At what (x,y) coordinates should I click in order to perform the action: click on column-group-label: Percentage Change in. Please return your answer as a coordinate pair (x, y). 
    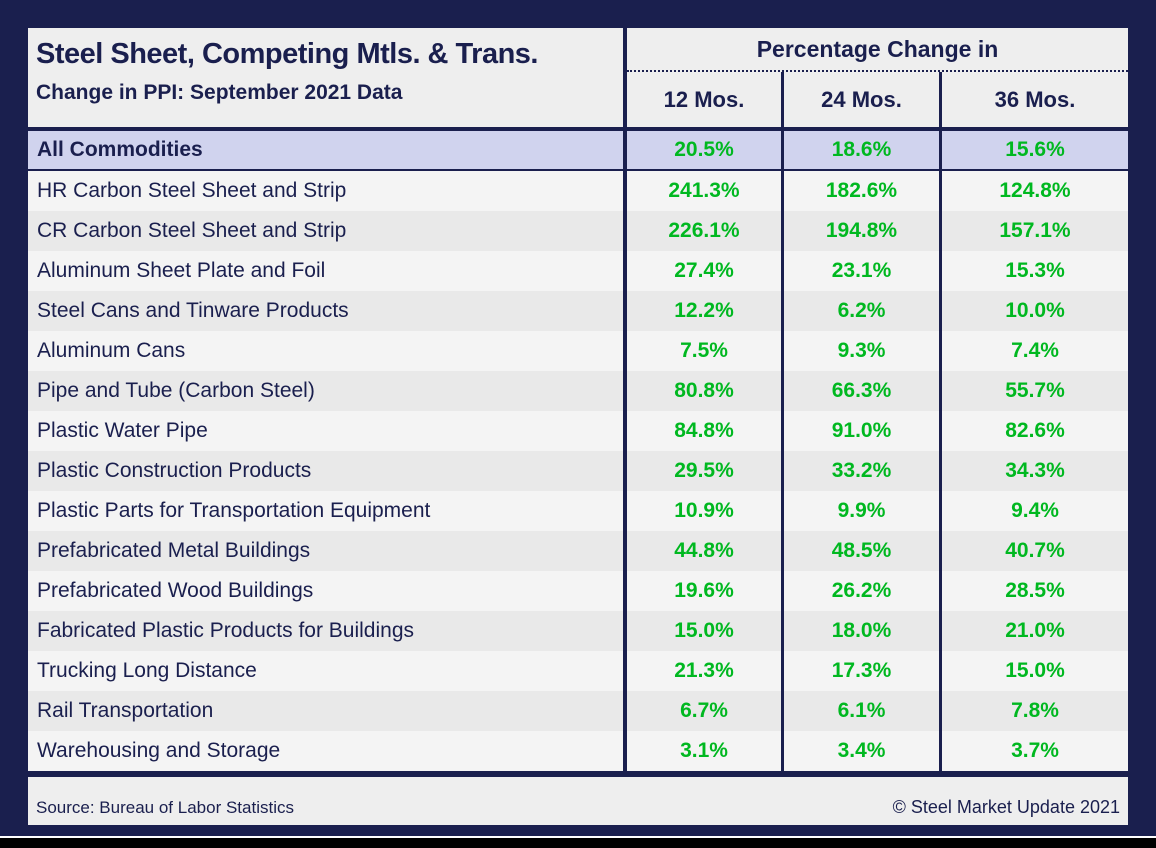
    Looking at the image, I should click on (877, 50).